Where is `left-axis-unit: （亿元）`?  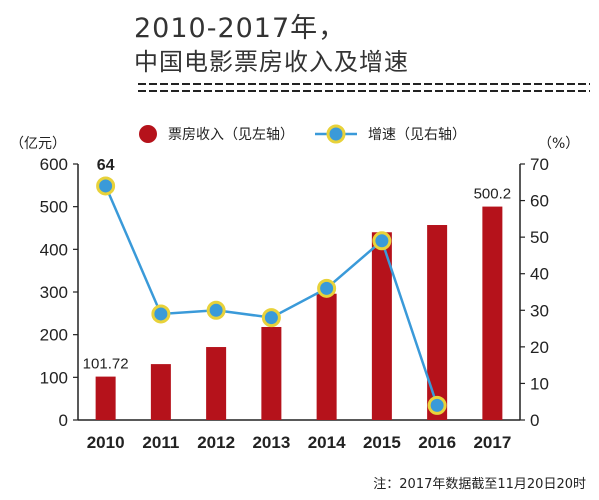
left-axis-unit: （亿元） is located at coordinates (38, 144).